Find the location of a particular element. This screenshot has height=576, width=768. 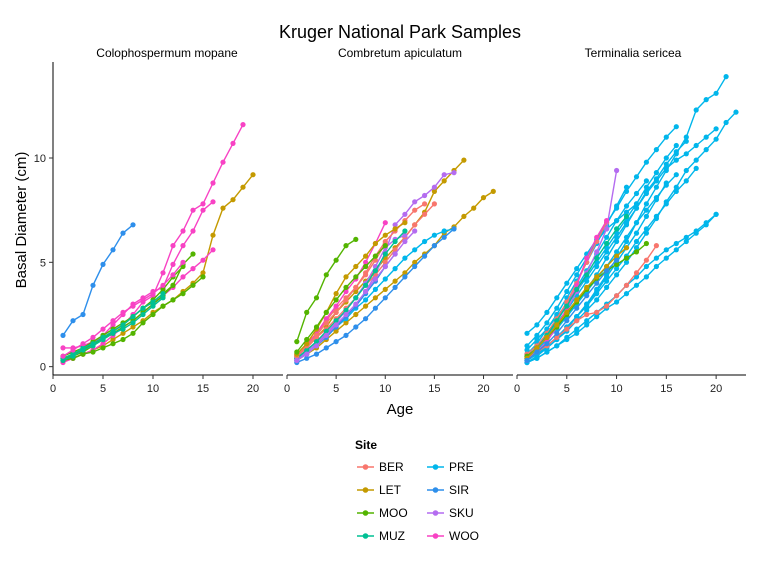

series-line is located at coordinates (341, 299).